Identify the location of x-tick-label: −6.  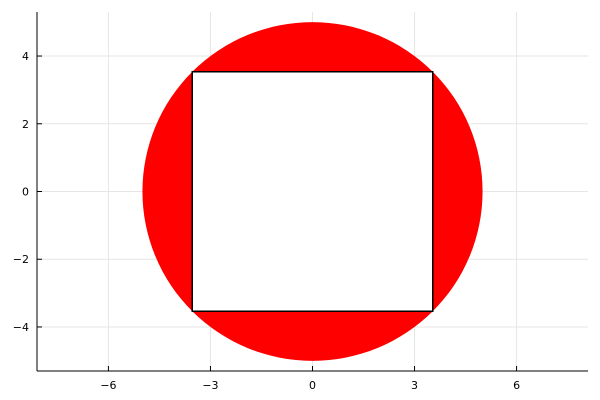
(108, 385).